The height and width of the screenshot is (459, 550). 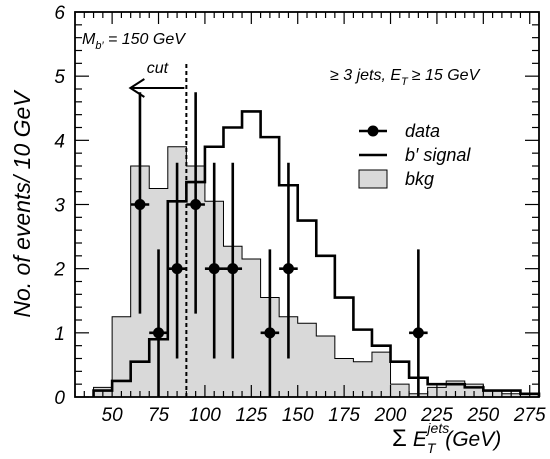 I want to click on x-tick-label: 125, so click(x=251, y=415).